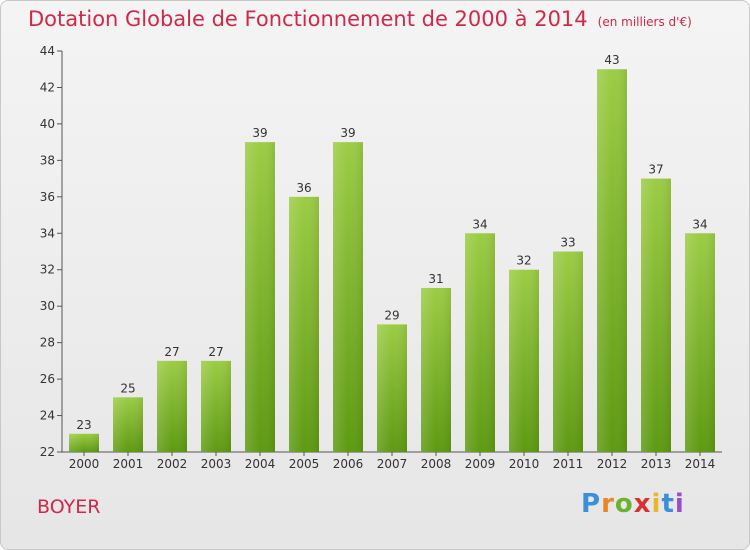 The width and height of the screenshot is (750, 550). What do you see at coordinates (348, 464) in the screenshot?
I see `x-tick-label: 2006` at bounding box center [348, 464].